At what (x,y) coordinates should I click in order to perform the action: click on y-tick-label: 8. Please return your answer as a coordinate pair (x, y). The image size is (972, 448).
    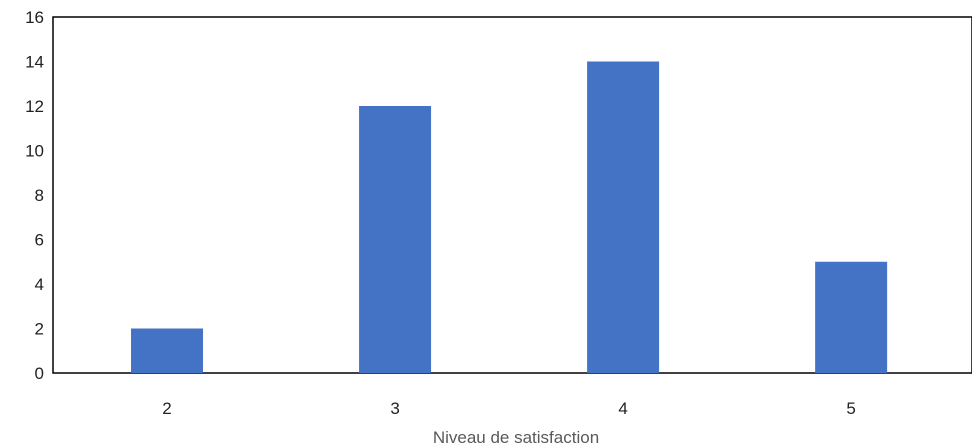
    Looking at the image, I should click on (39, 195).